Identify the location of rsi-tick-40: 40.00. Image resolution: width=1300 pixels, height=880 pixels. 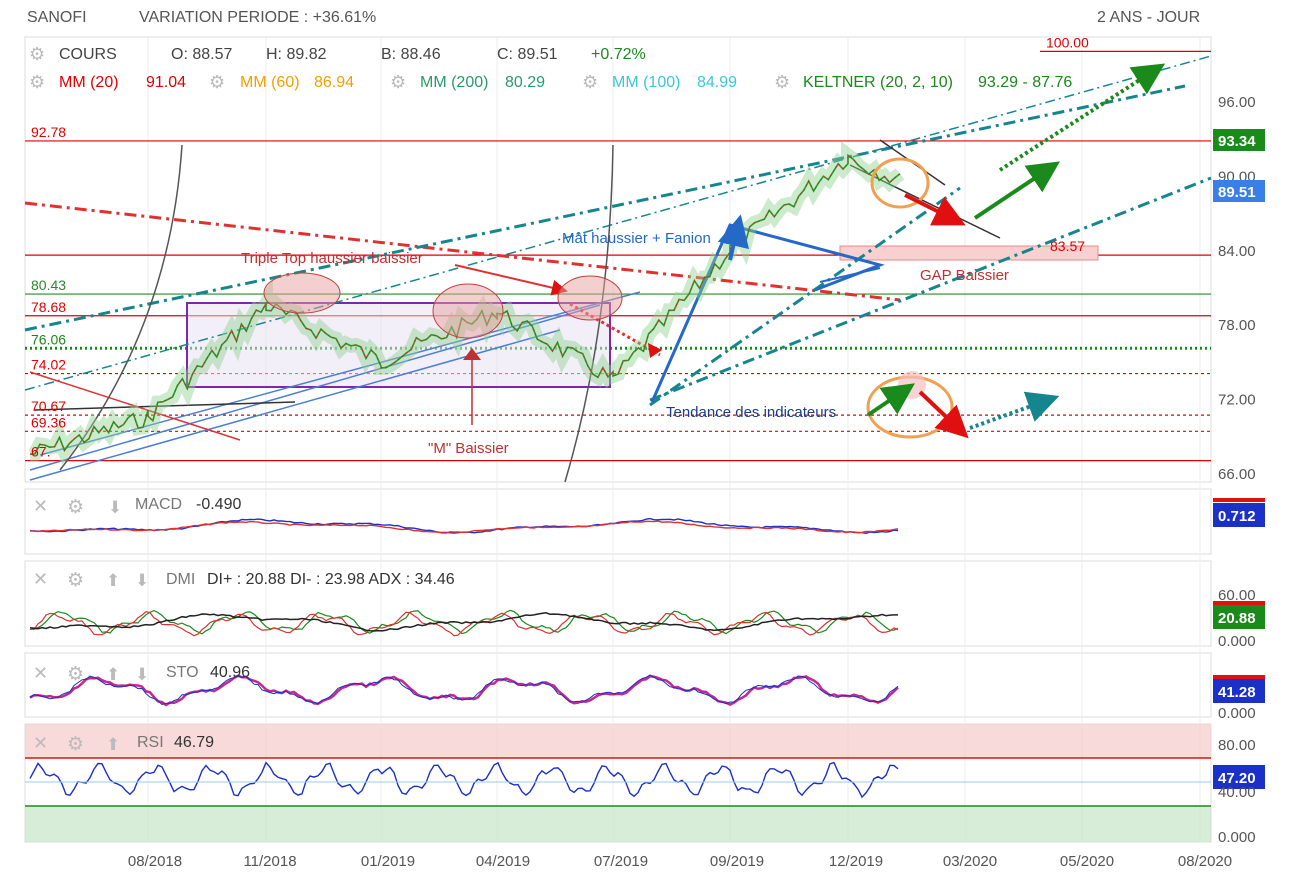
(1237, 792).